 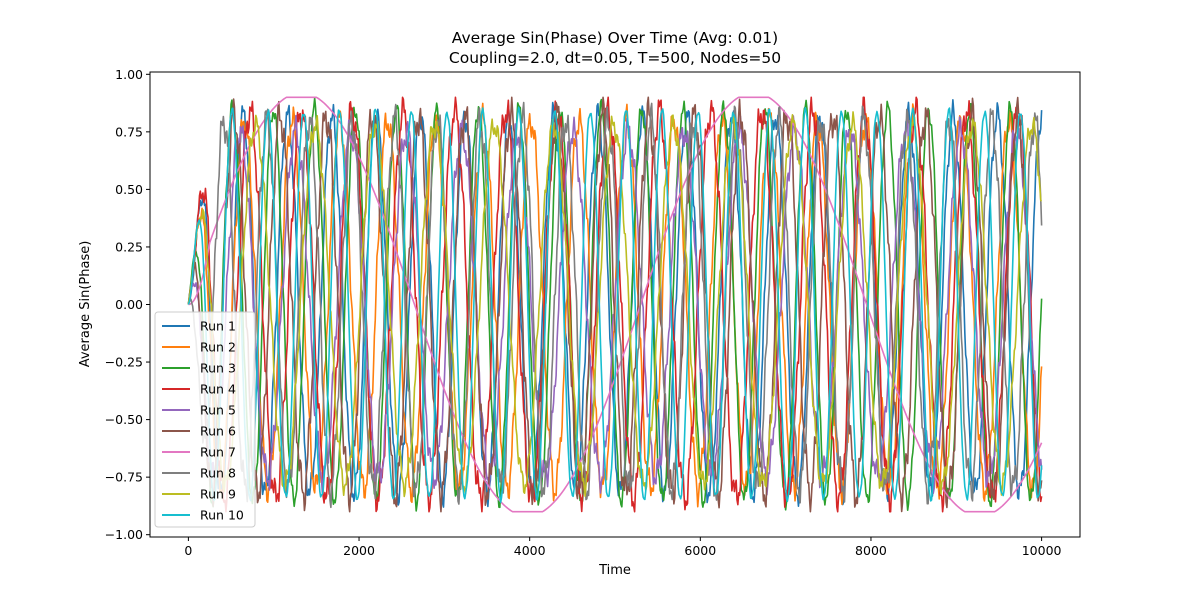 I want to click on y-tick-label: 0.75, so click(x=129, y=131).